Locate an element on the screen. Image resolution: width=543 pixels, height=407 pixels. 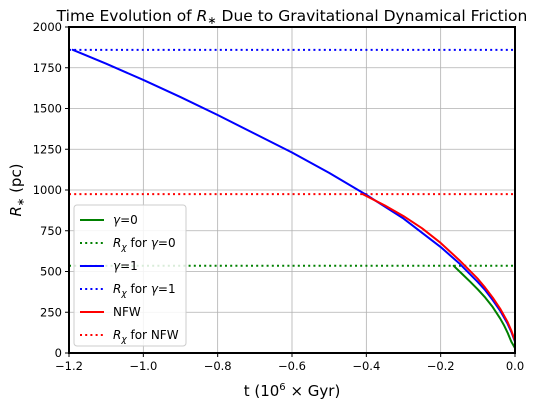
y-tick-label: 250 is located at coordinates (51, 312).